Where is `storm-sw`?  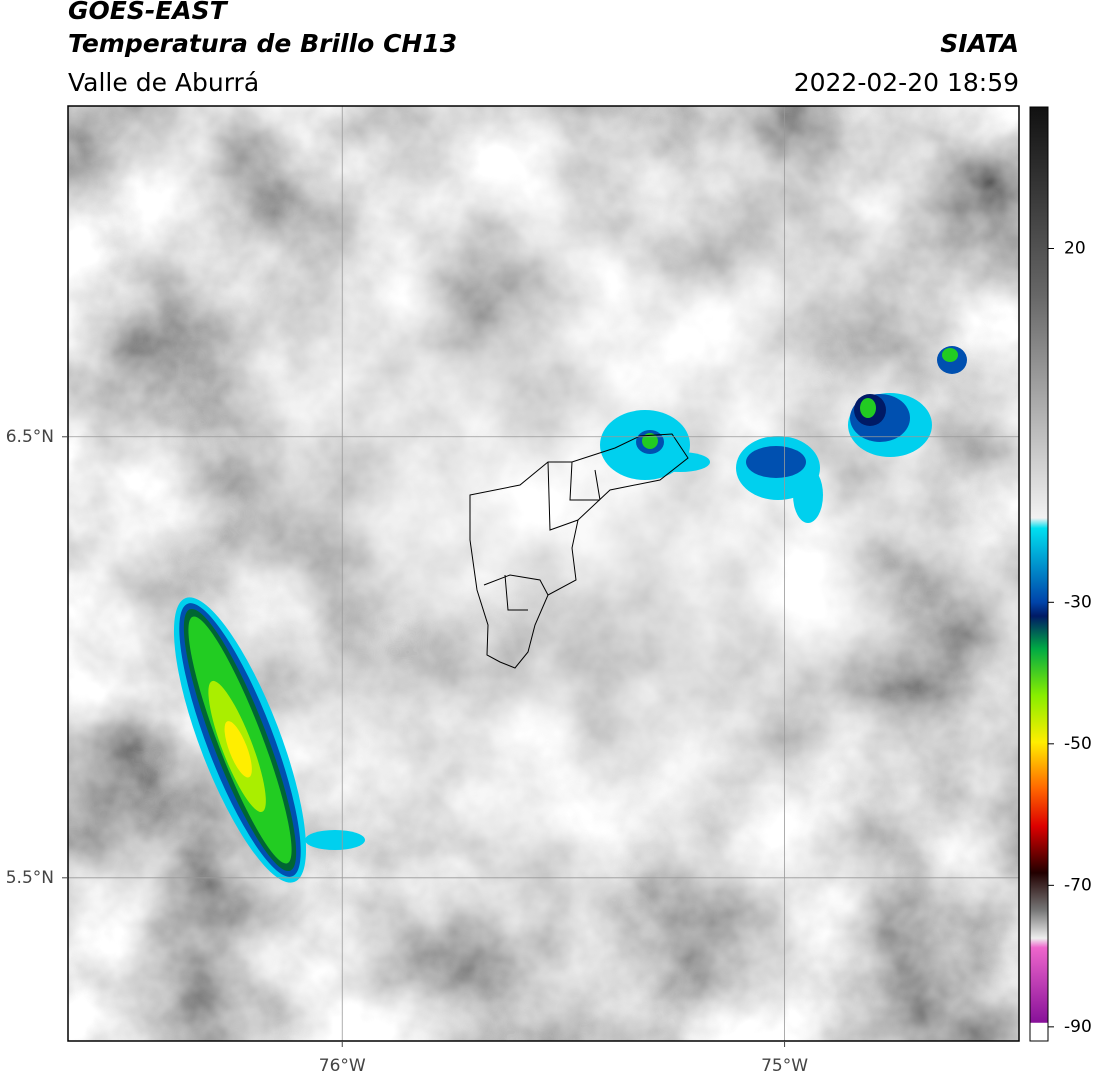 storm-sw is located at coordinates (240, 740).